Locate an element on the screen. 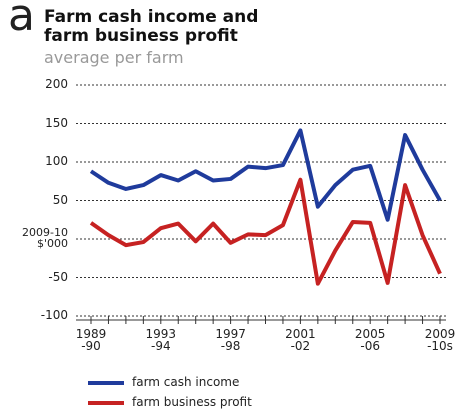  y-tick-label: -50 is located at coordinates (58, 276).